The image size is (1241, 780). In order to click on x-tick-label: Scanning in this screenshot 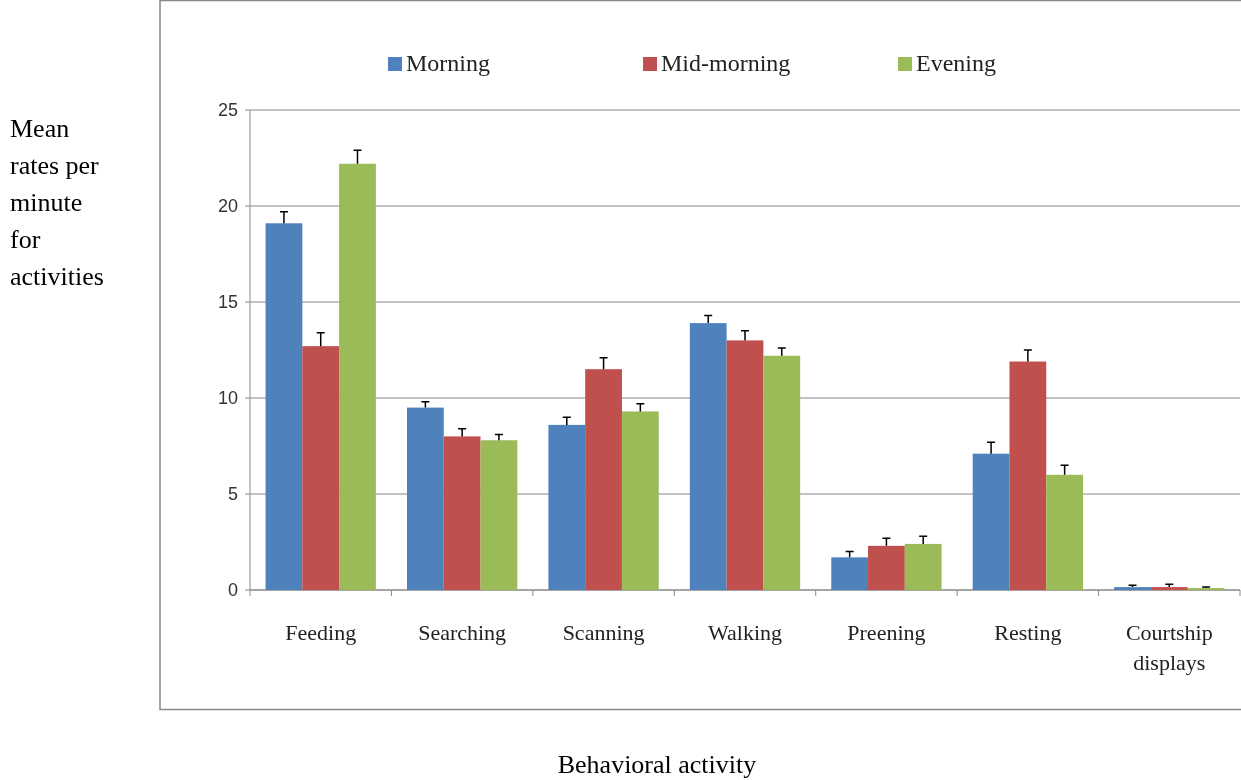, I will do `click(603, 632)`.